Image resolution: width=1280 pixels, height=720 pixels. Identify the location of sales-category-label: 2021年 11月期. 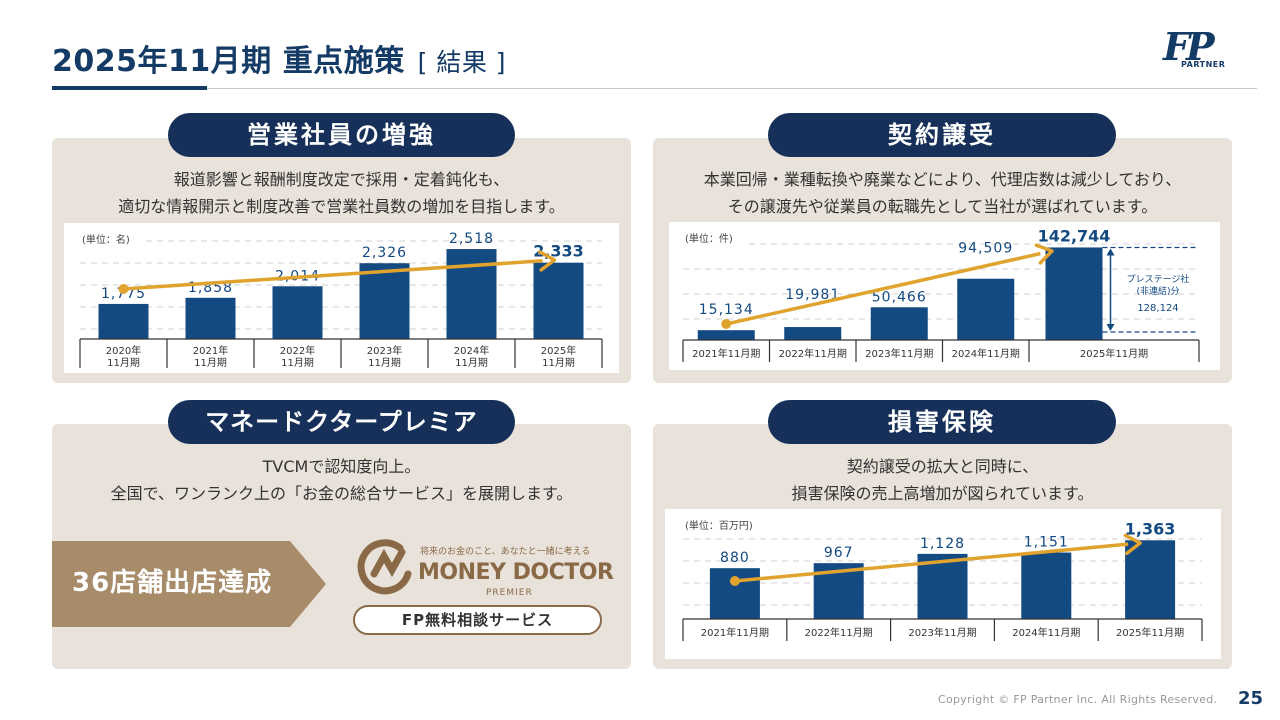
(210, 356).